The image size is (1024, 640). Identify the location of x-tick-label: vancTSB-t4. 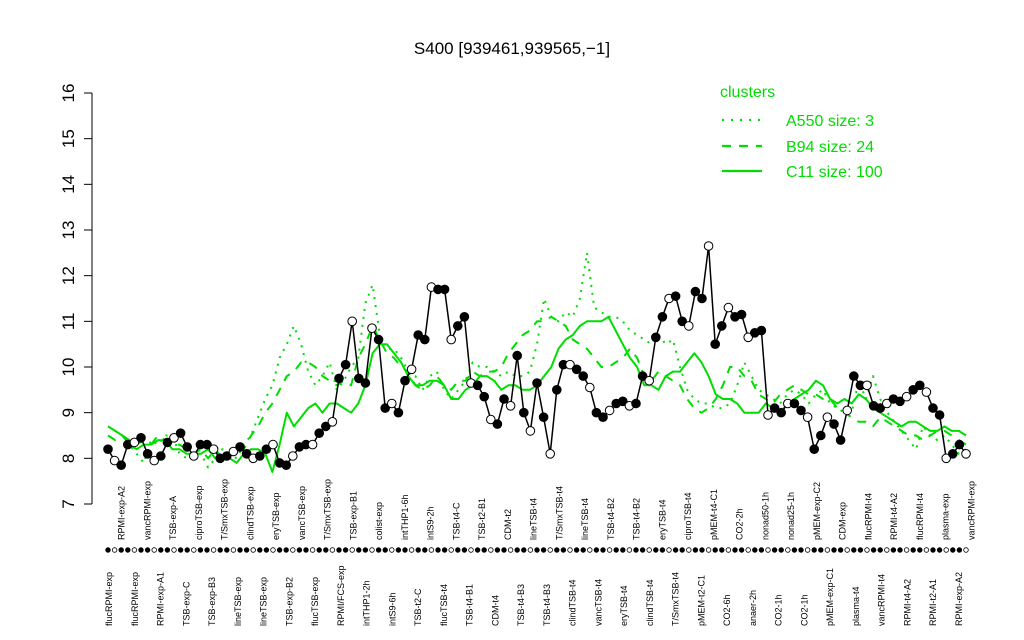
(598, 602).